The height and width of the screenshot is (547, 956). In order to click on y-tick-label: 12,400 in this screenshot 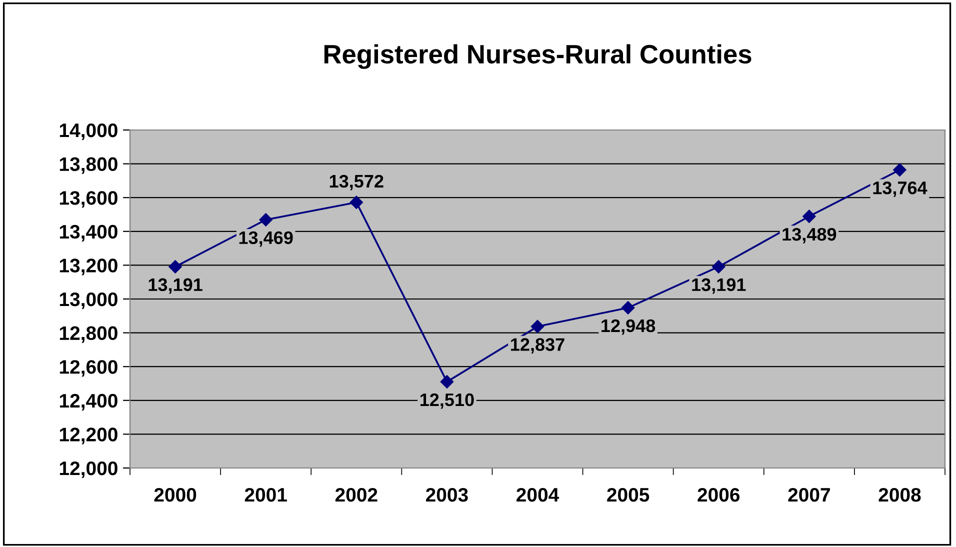, I will do `click(89, 402)`.